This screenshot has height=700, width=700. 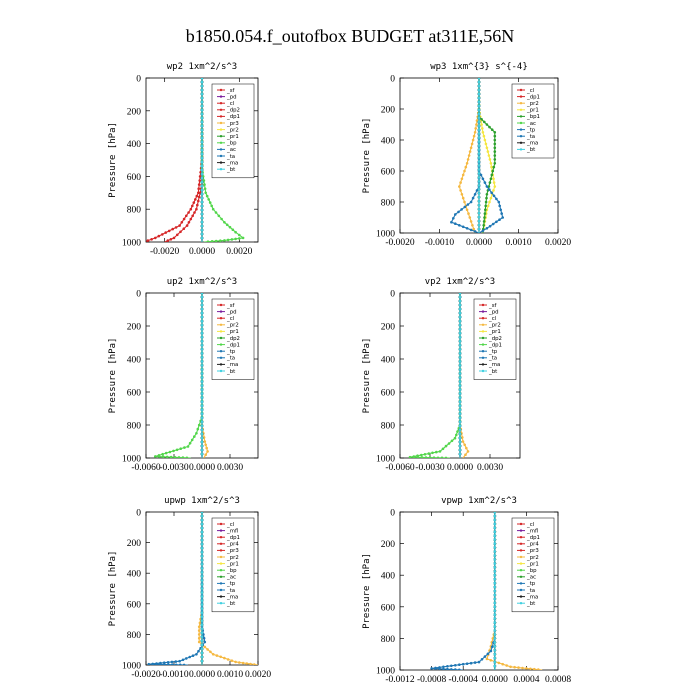 What do you see at coordinates (388, 640) in the screenshot?
I see `y-tick-label: 800` at bounding box center [388, 640].